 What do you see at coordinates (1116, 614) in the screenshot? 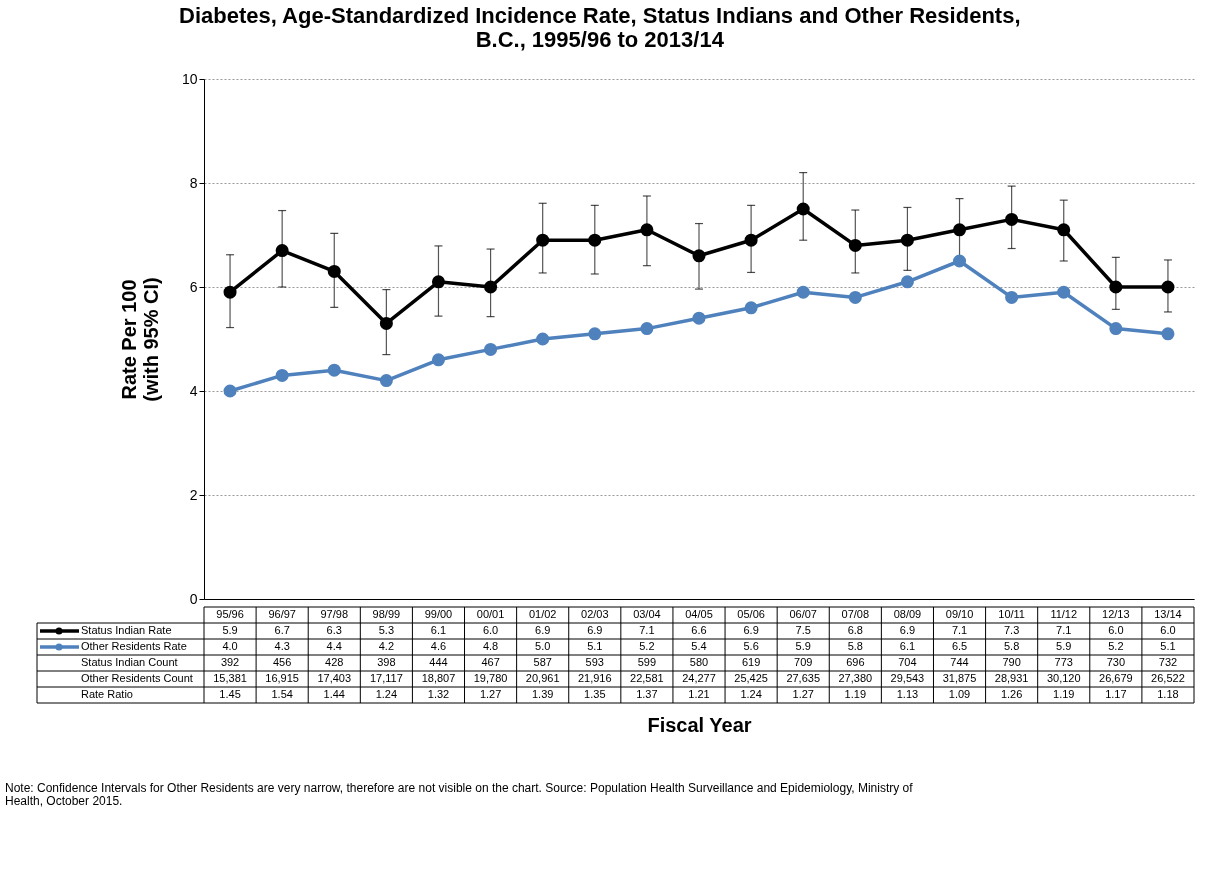
I see `x-tick-label: 12/13` at bounding box center [1116, 614].